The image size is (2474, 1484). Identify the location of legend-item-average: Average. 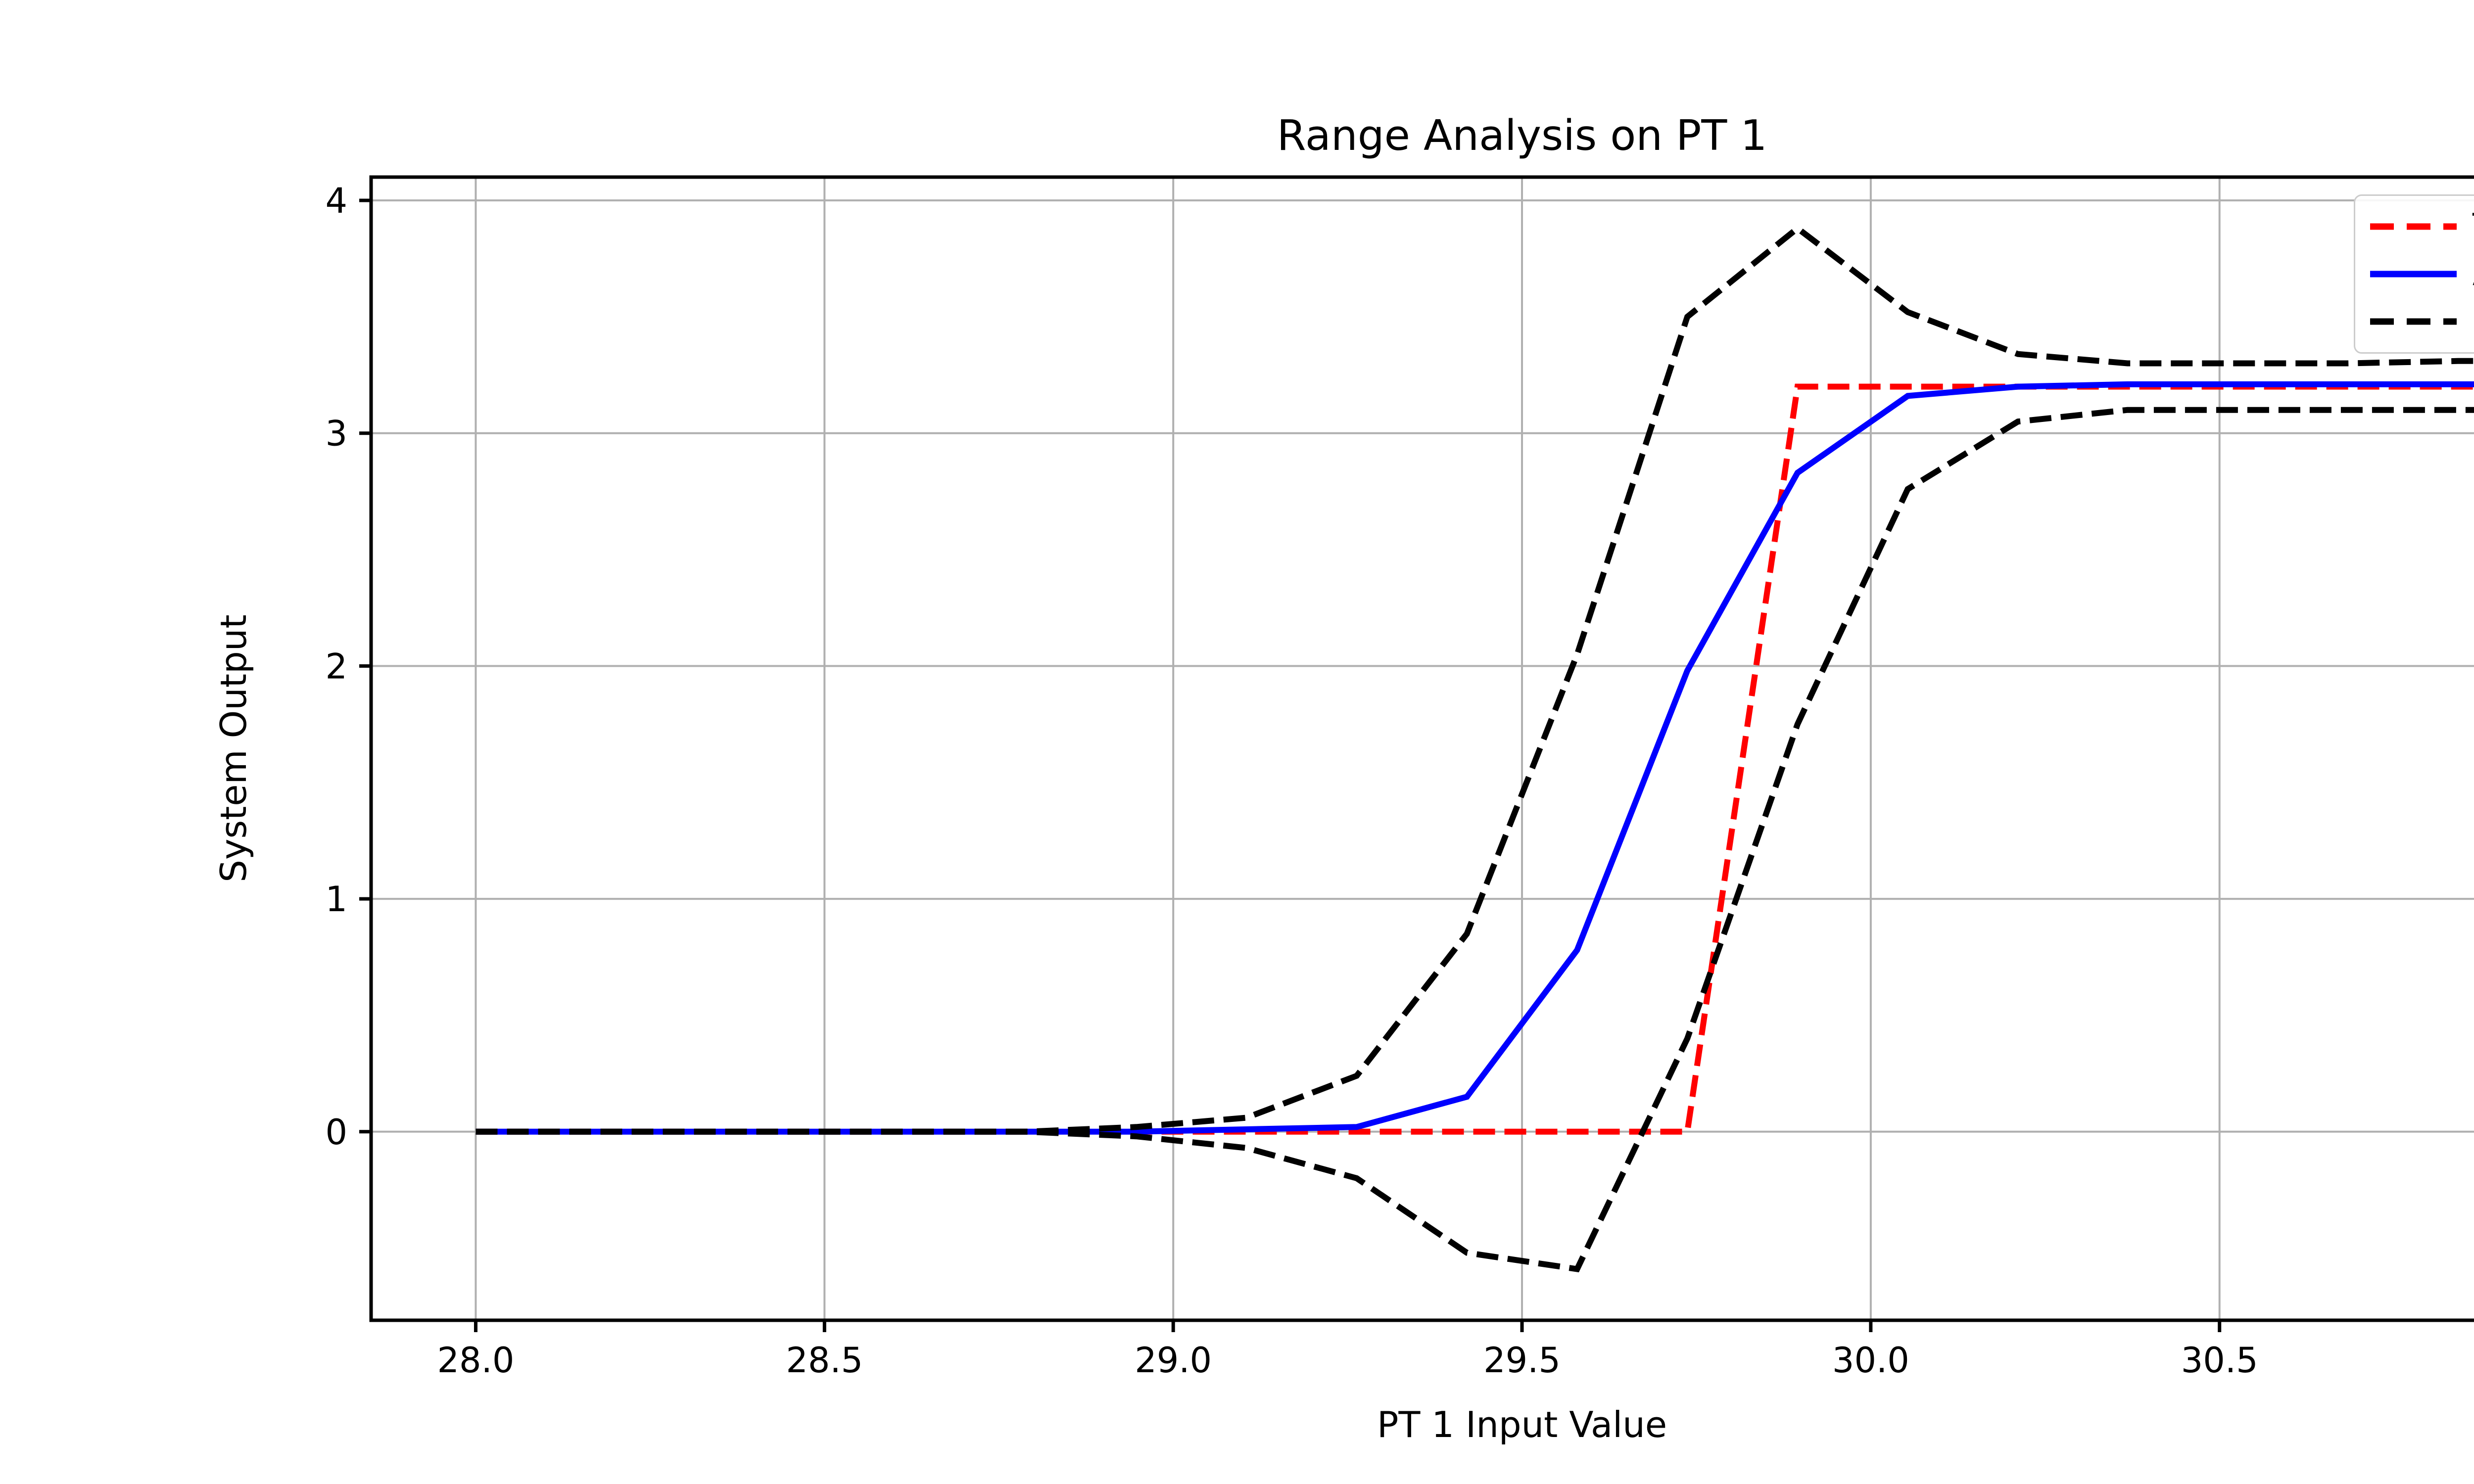
(2422, 274).